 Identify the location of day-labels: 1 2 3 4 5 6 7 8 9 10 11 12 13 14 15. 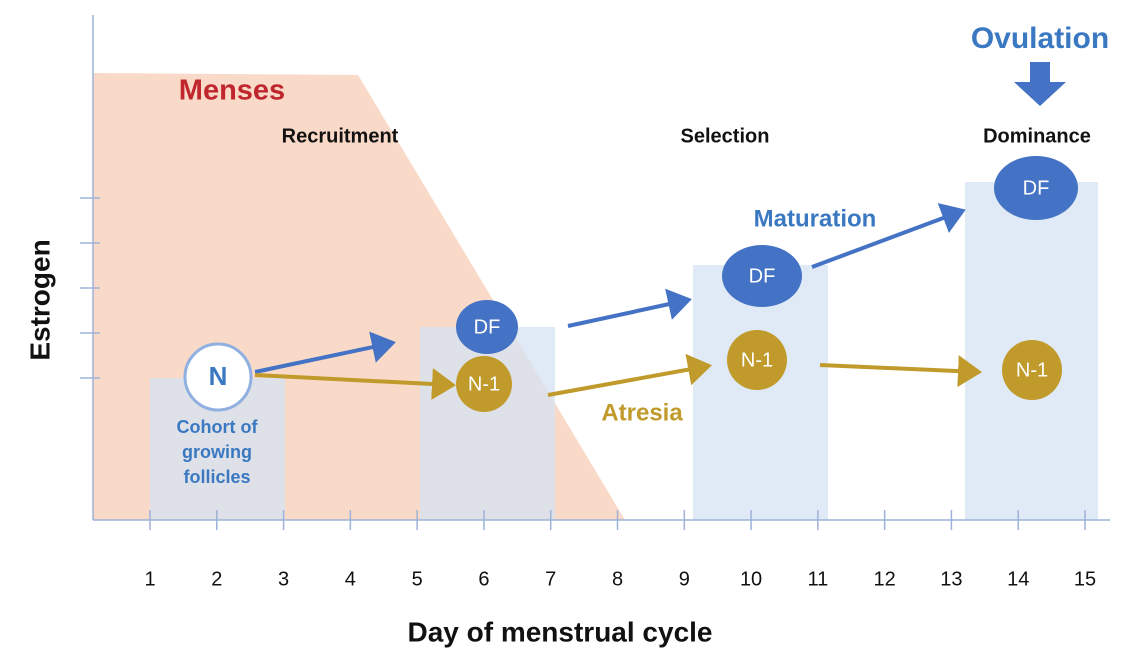
(620, 579).